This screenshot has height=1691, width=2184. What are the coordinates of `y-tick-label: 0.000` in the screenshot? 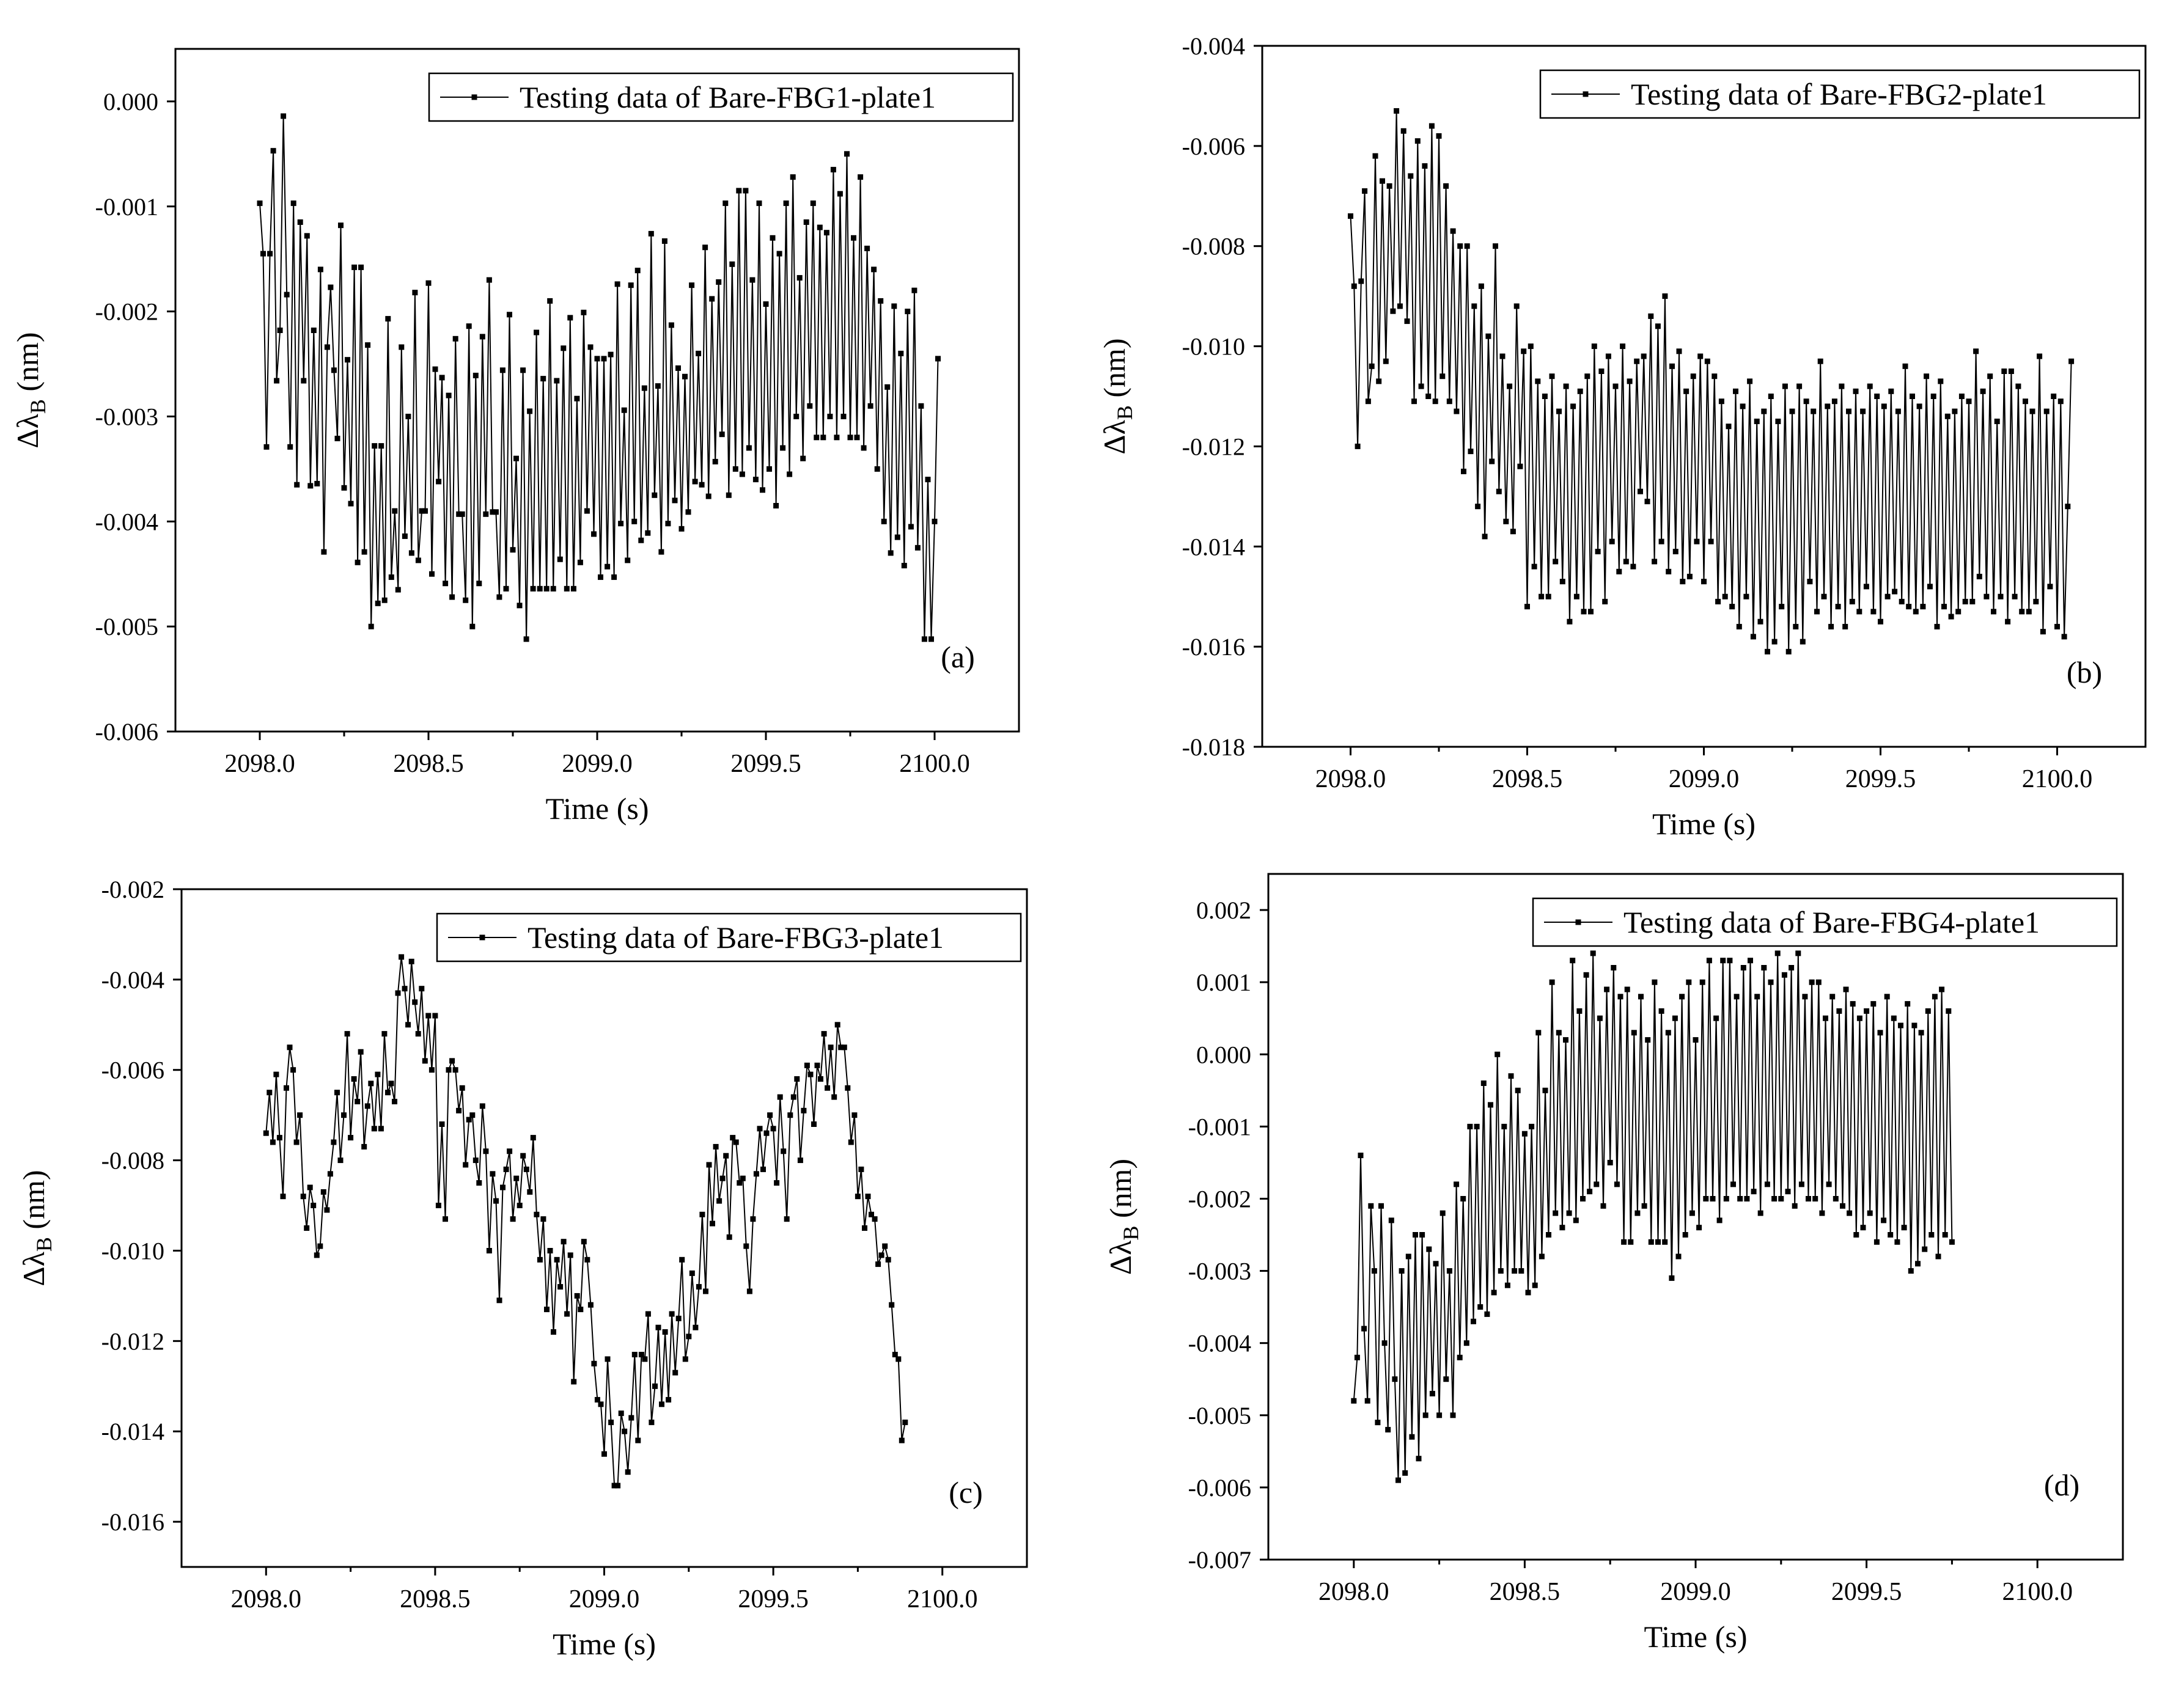 It's located at (130, 102).